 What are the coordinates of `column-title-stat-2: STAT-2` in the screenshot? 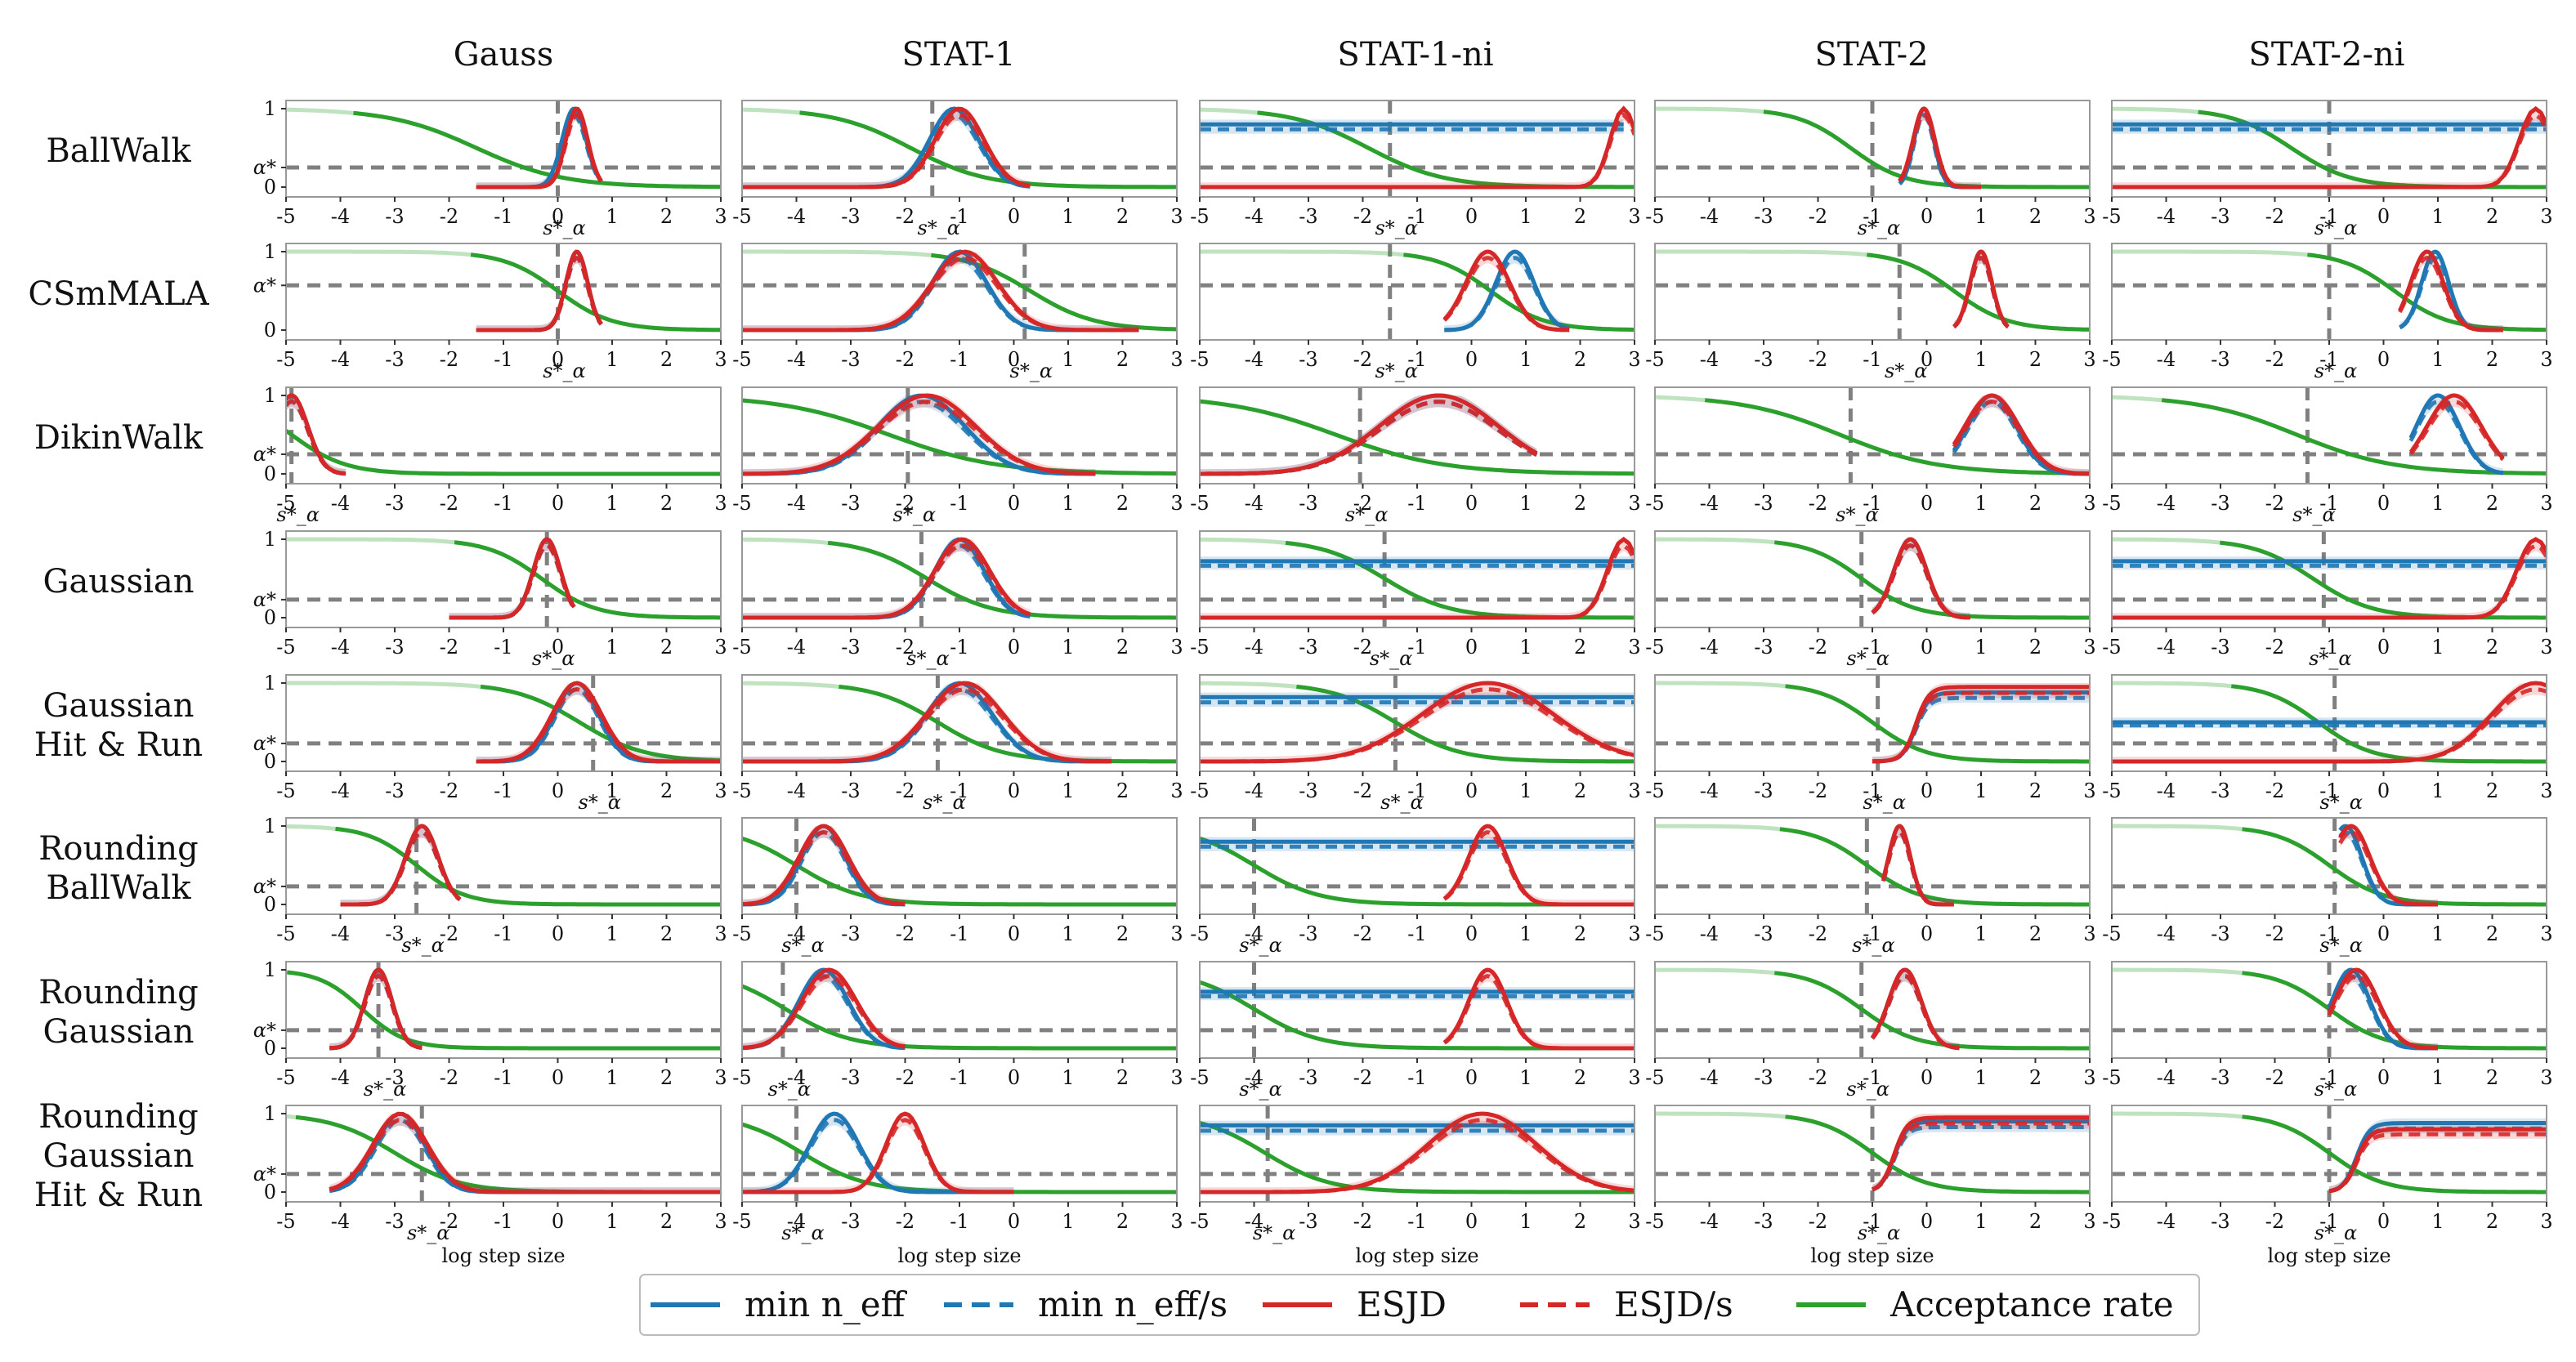 It's located at (1871, 55).